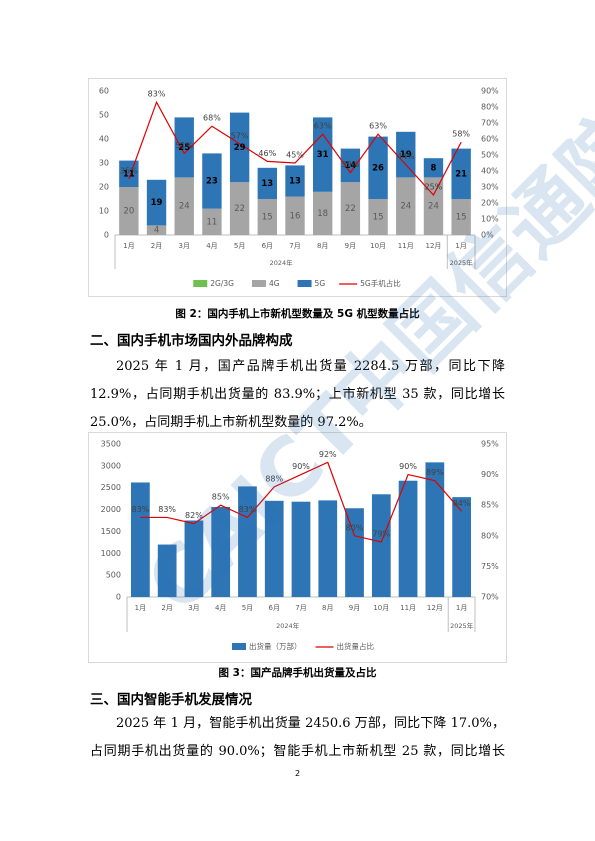  Describe the element at coordinates (118, 597) in the screenshot. I see `y-tick-label: 0` at that location.